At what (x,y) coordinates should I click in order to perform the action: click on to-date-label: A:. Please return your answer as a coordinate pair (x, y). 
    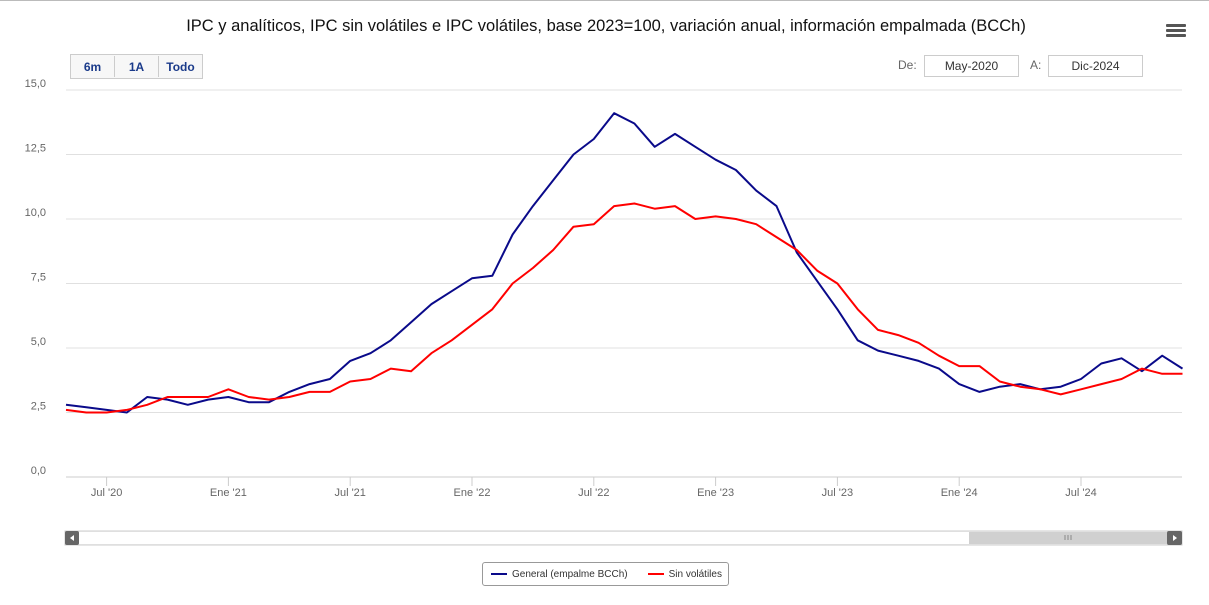
    Looking at the image, I should click on (1036, 65).